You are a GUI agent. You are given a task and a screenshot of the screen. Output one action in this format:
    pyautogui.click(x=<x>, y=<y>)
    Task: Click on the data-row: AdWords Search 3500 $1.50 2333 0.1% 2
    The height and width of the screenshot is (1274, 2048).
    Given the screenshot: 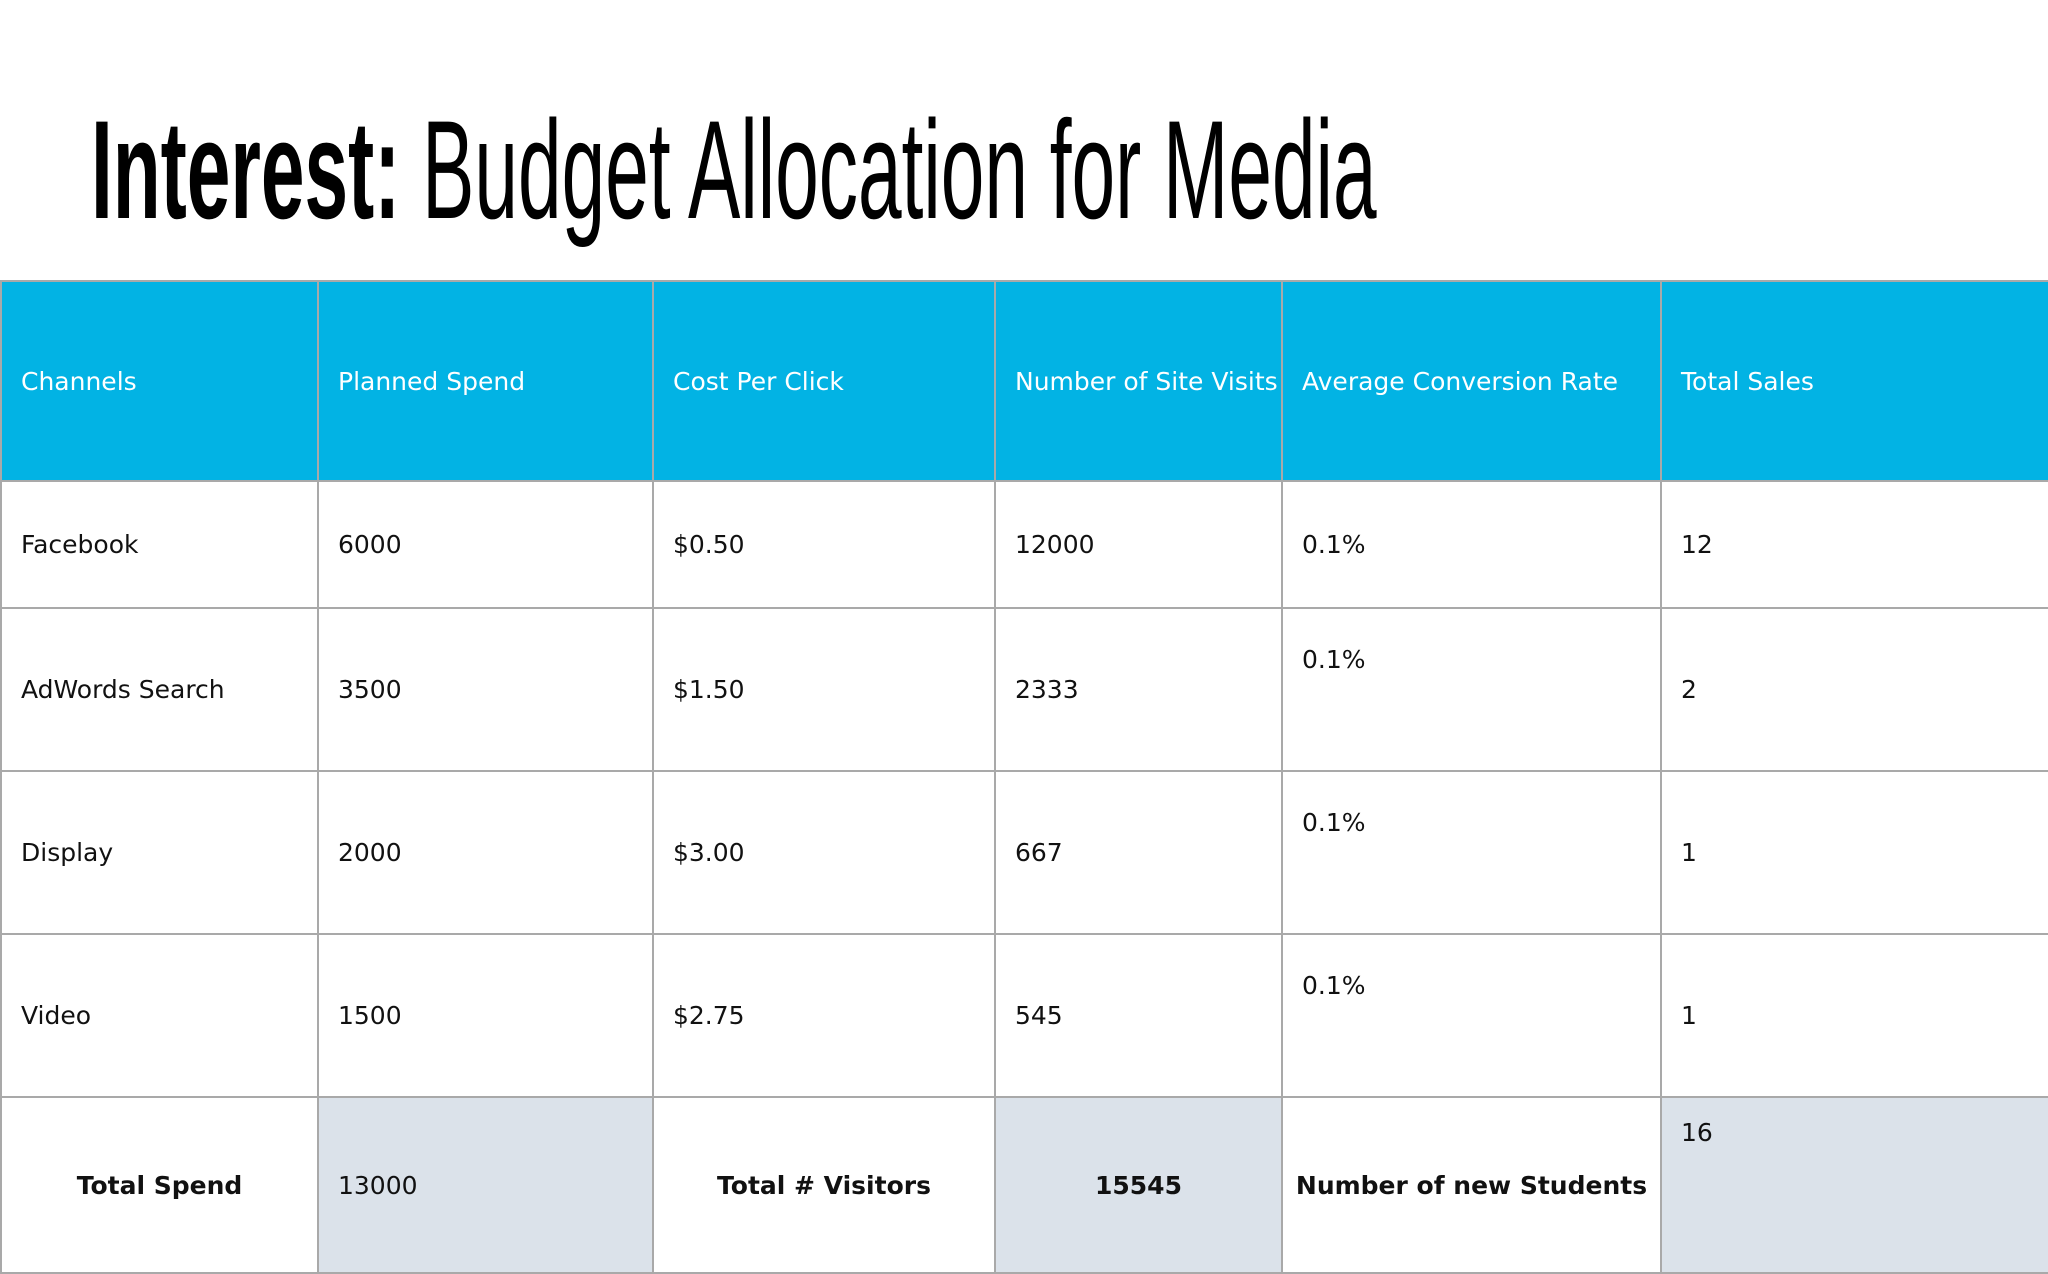 What is the action you would take?
    pyautogui.click(x=1024, y=689)
    